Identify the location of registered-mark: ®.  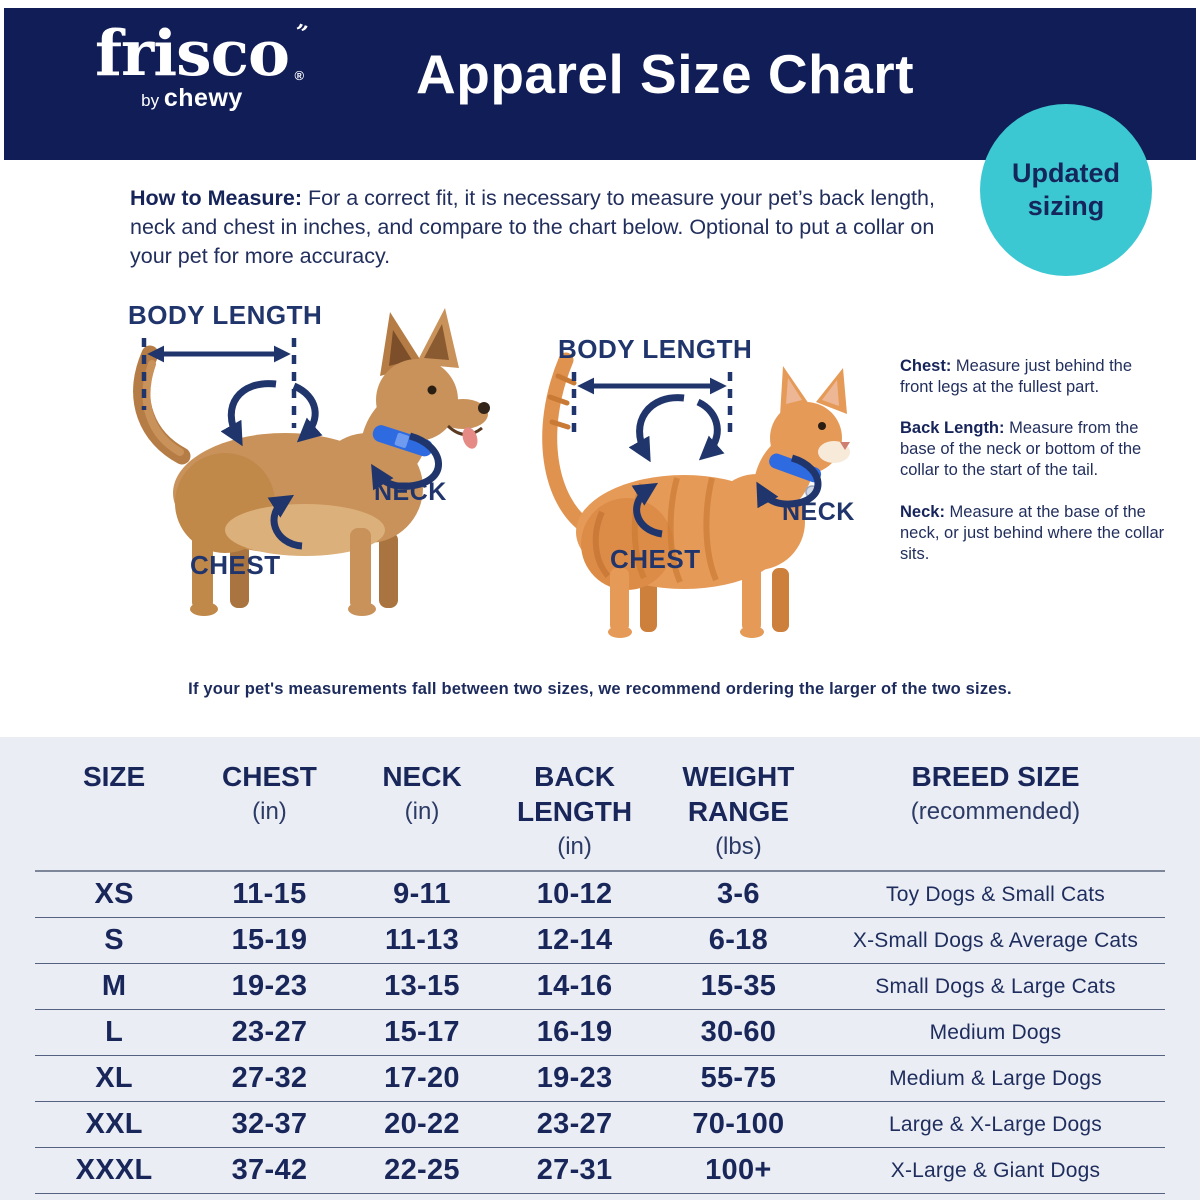
(299, 75).